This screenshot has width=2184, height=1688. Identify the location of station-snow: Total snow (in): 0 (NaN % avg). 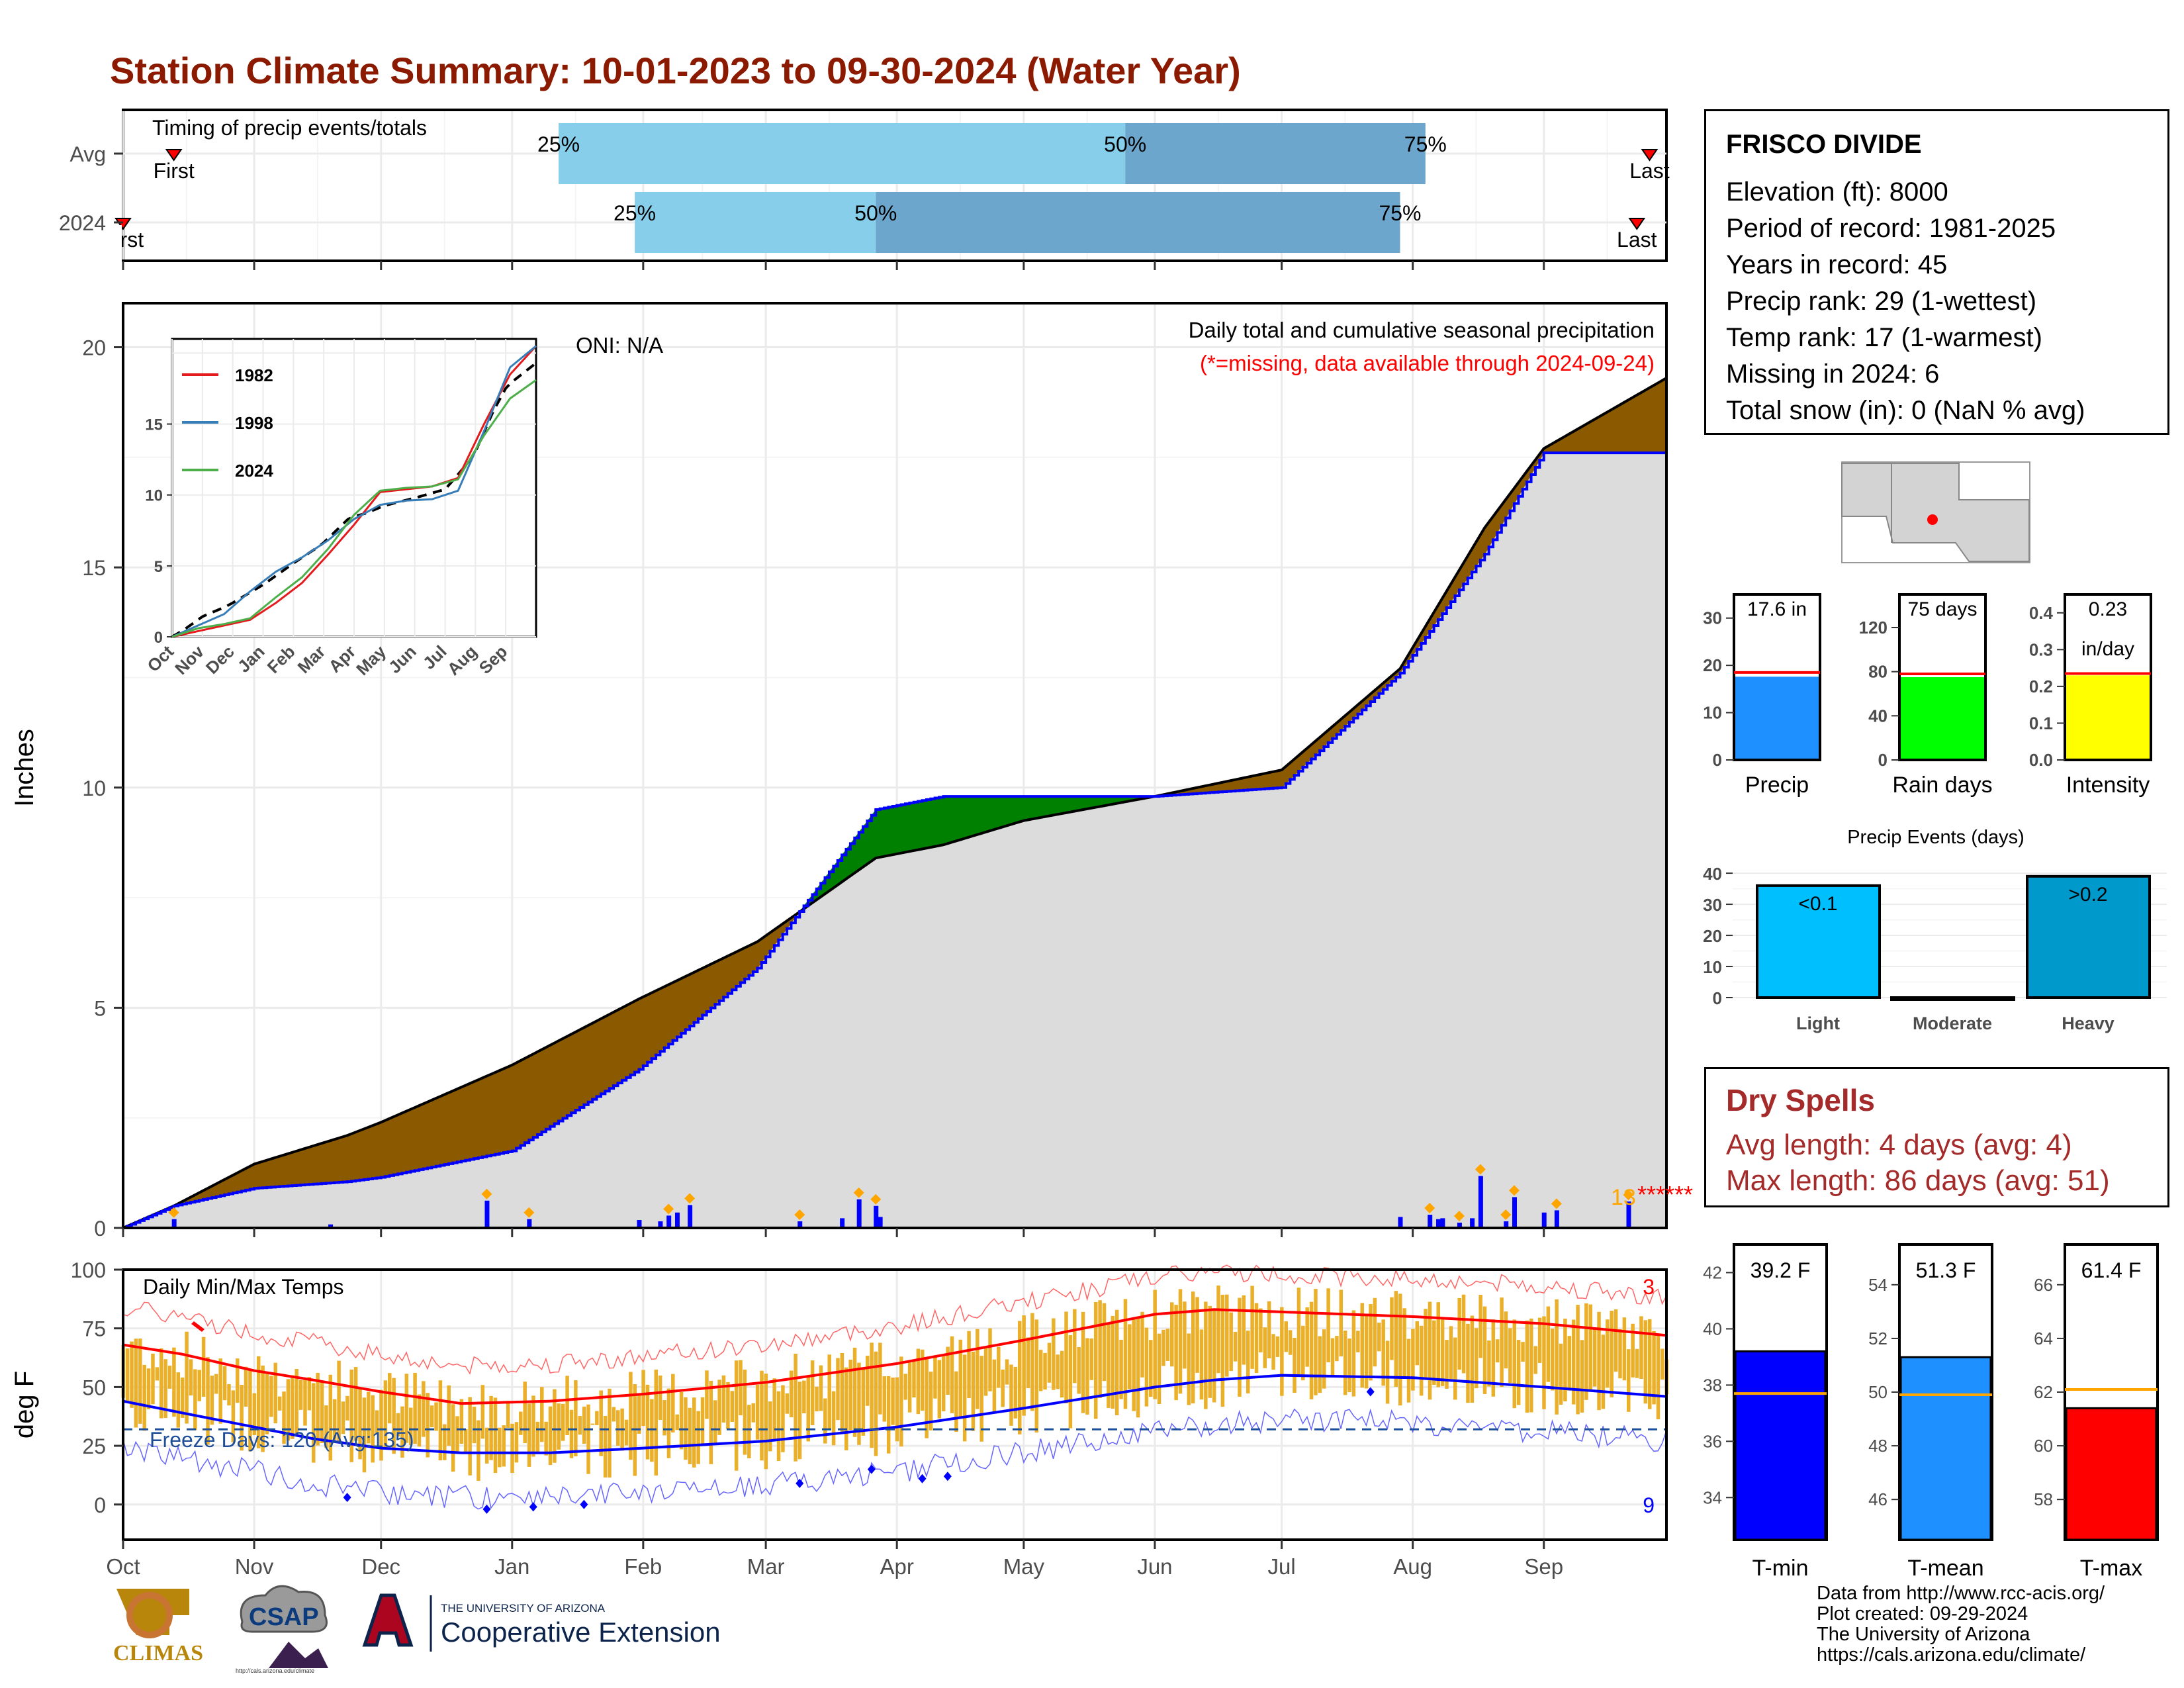
(1905, 410).